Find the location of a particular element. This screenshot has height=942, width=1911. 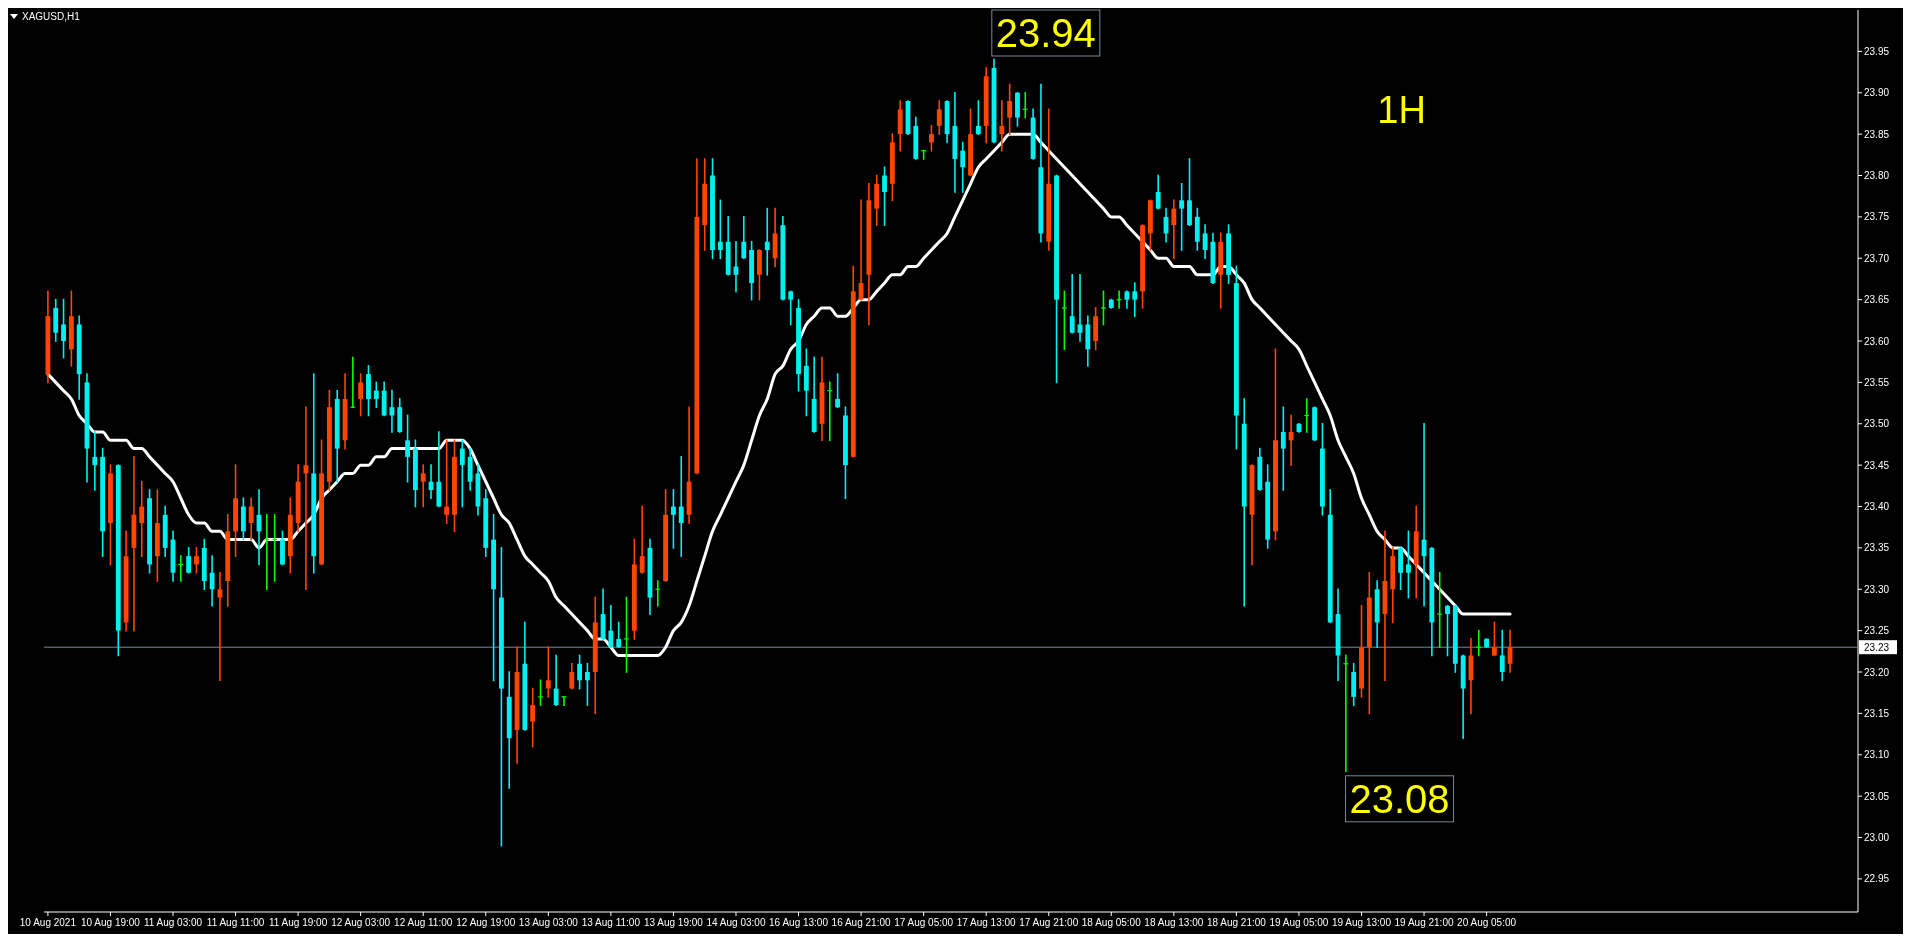

x-tick-label: 11 Aug 11:00 is located at coordinates (235, 922).